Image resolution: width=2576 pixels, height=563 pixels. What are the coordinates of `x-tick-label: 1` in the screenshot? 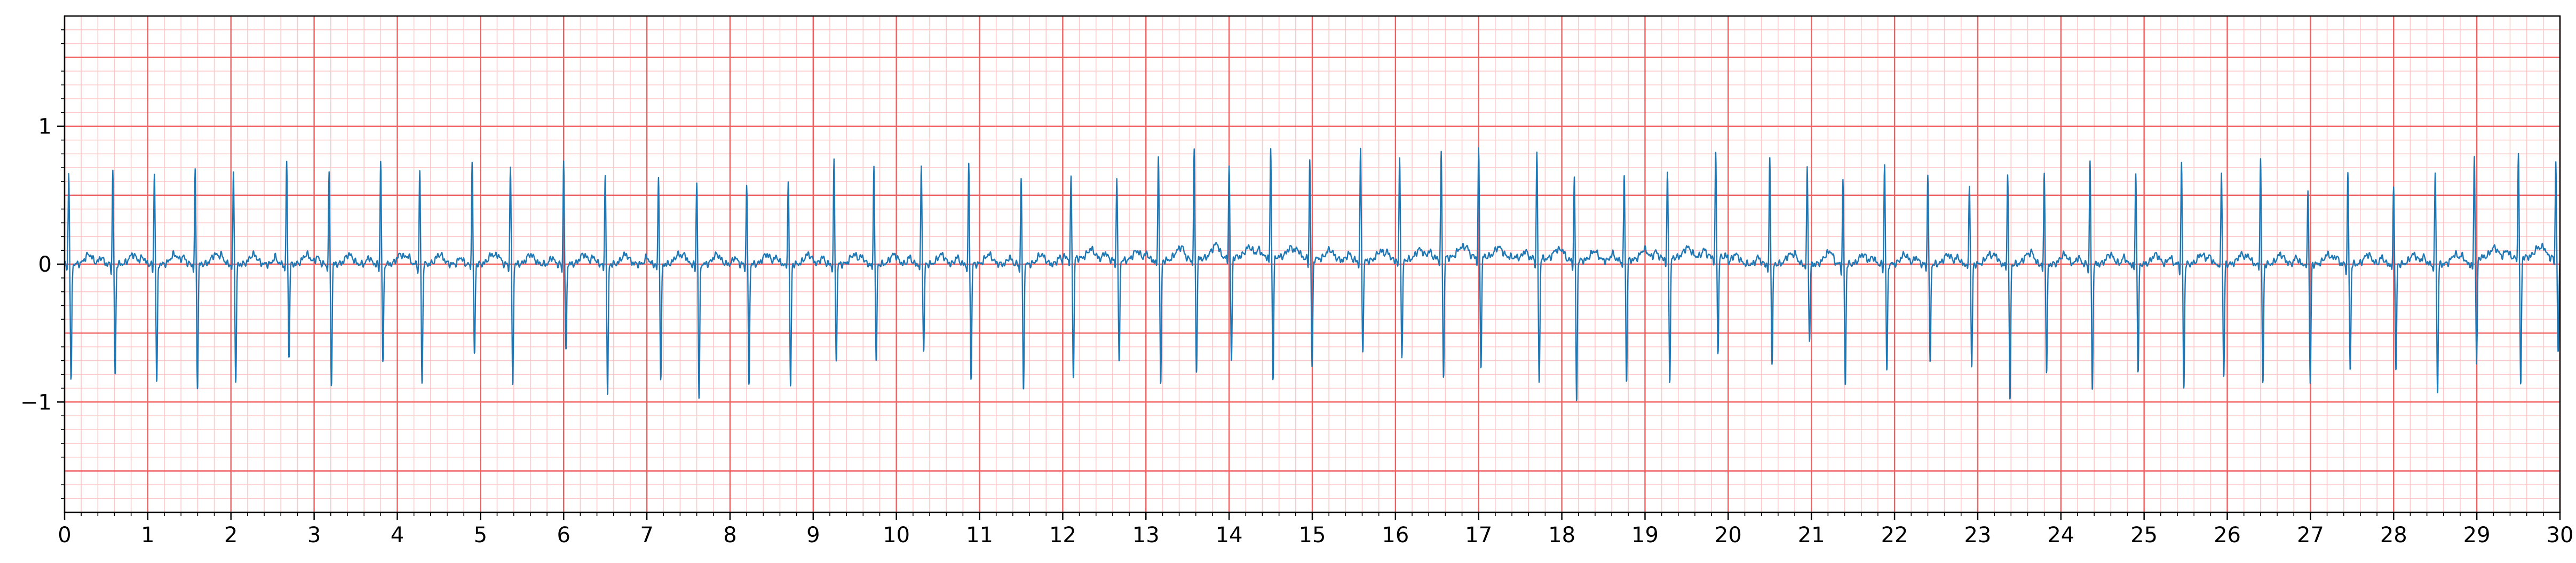 It's located at (147, 535).